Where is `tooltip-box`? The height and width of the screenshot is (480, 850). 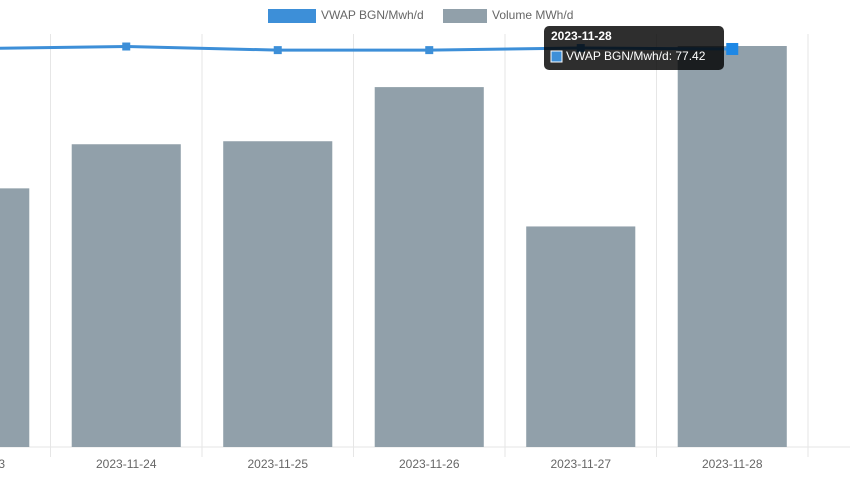
tooltip-box is located at coordinates (634, 48).